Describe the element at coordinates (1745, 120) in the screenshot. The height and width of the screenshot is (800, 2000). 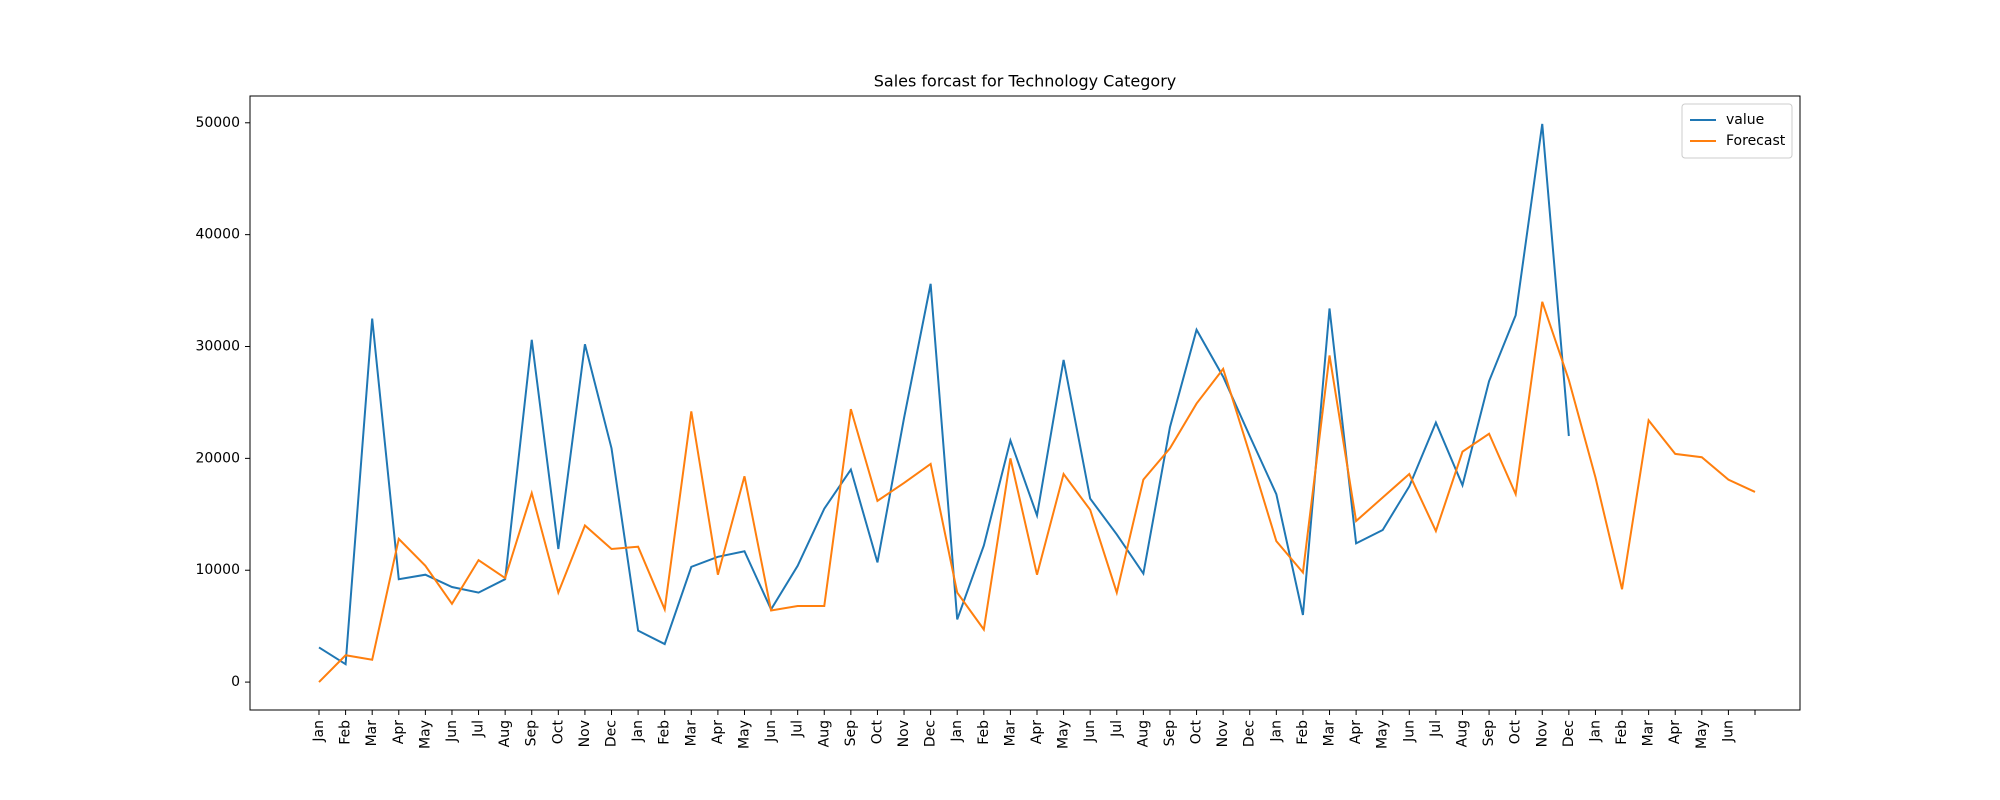
I see `legend-label: value` at that location.